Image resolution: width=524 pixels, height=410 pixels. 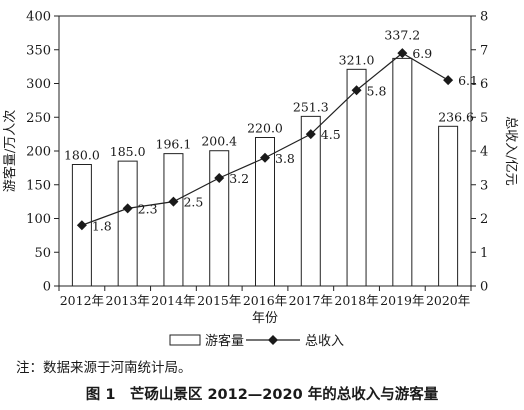 What do you see at coordinates (174, 144) in the screenshot?
I see `bar-data-label: 196.1` at bounding box center [174, 144].